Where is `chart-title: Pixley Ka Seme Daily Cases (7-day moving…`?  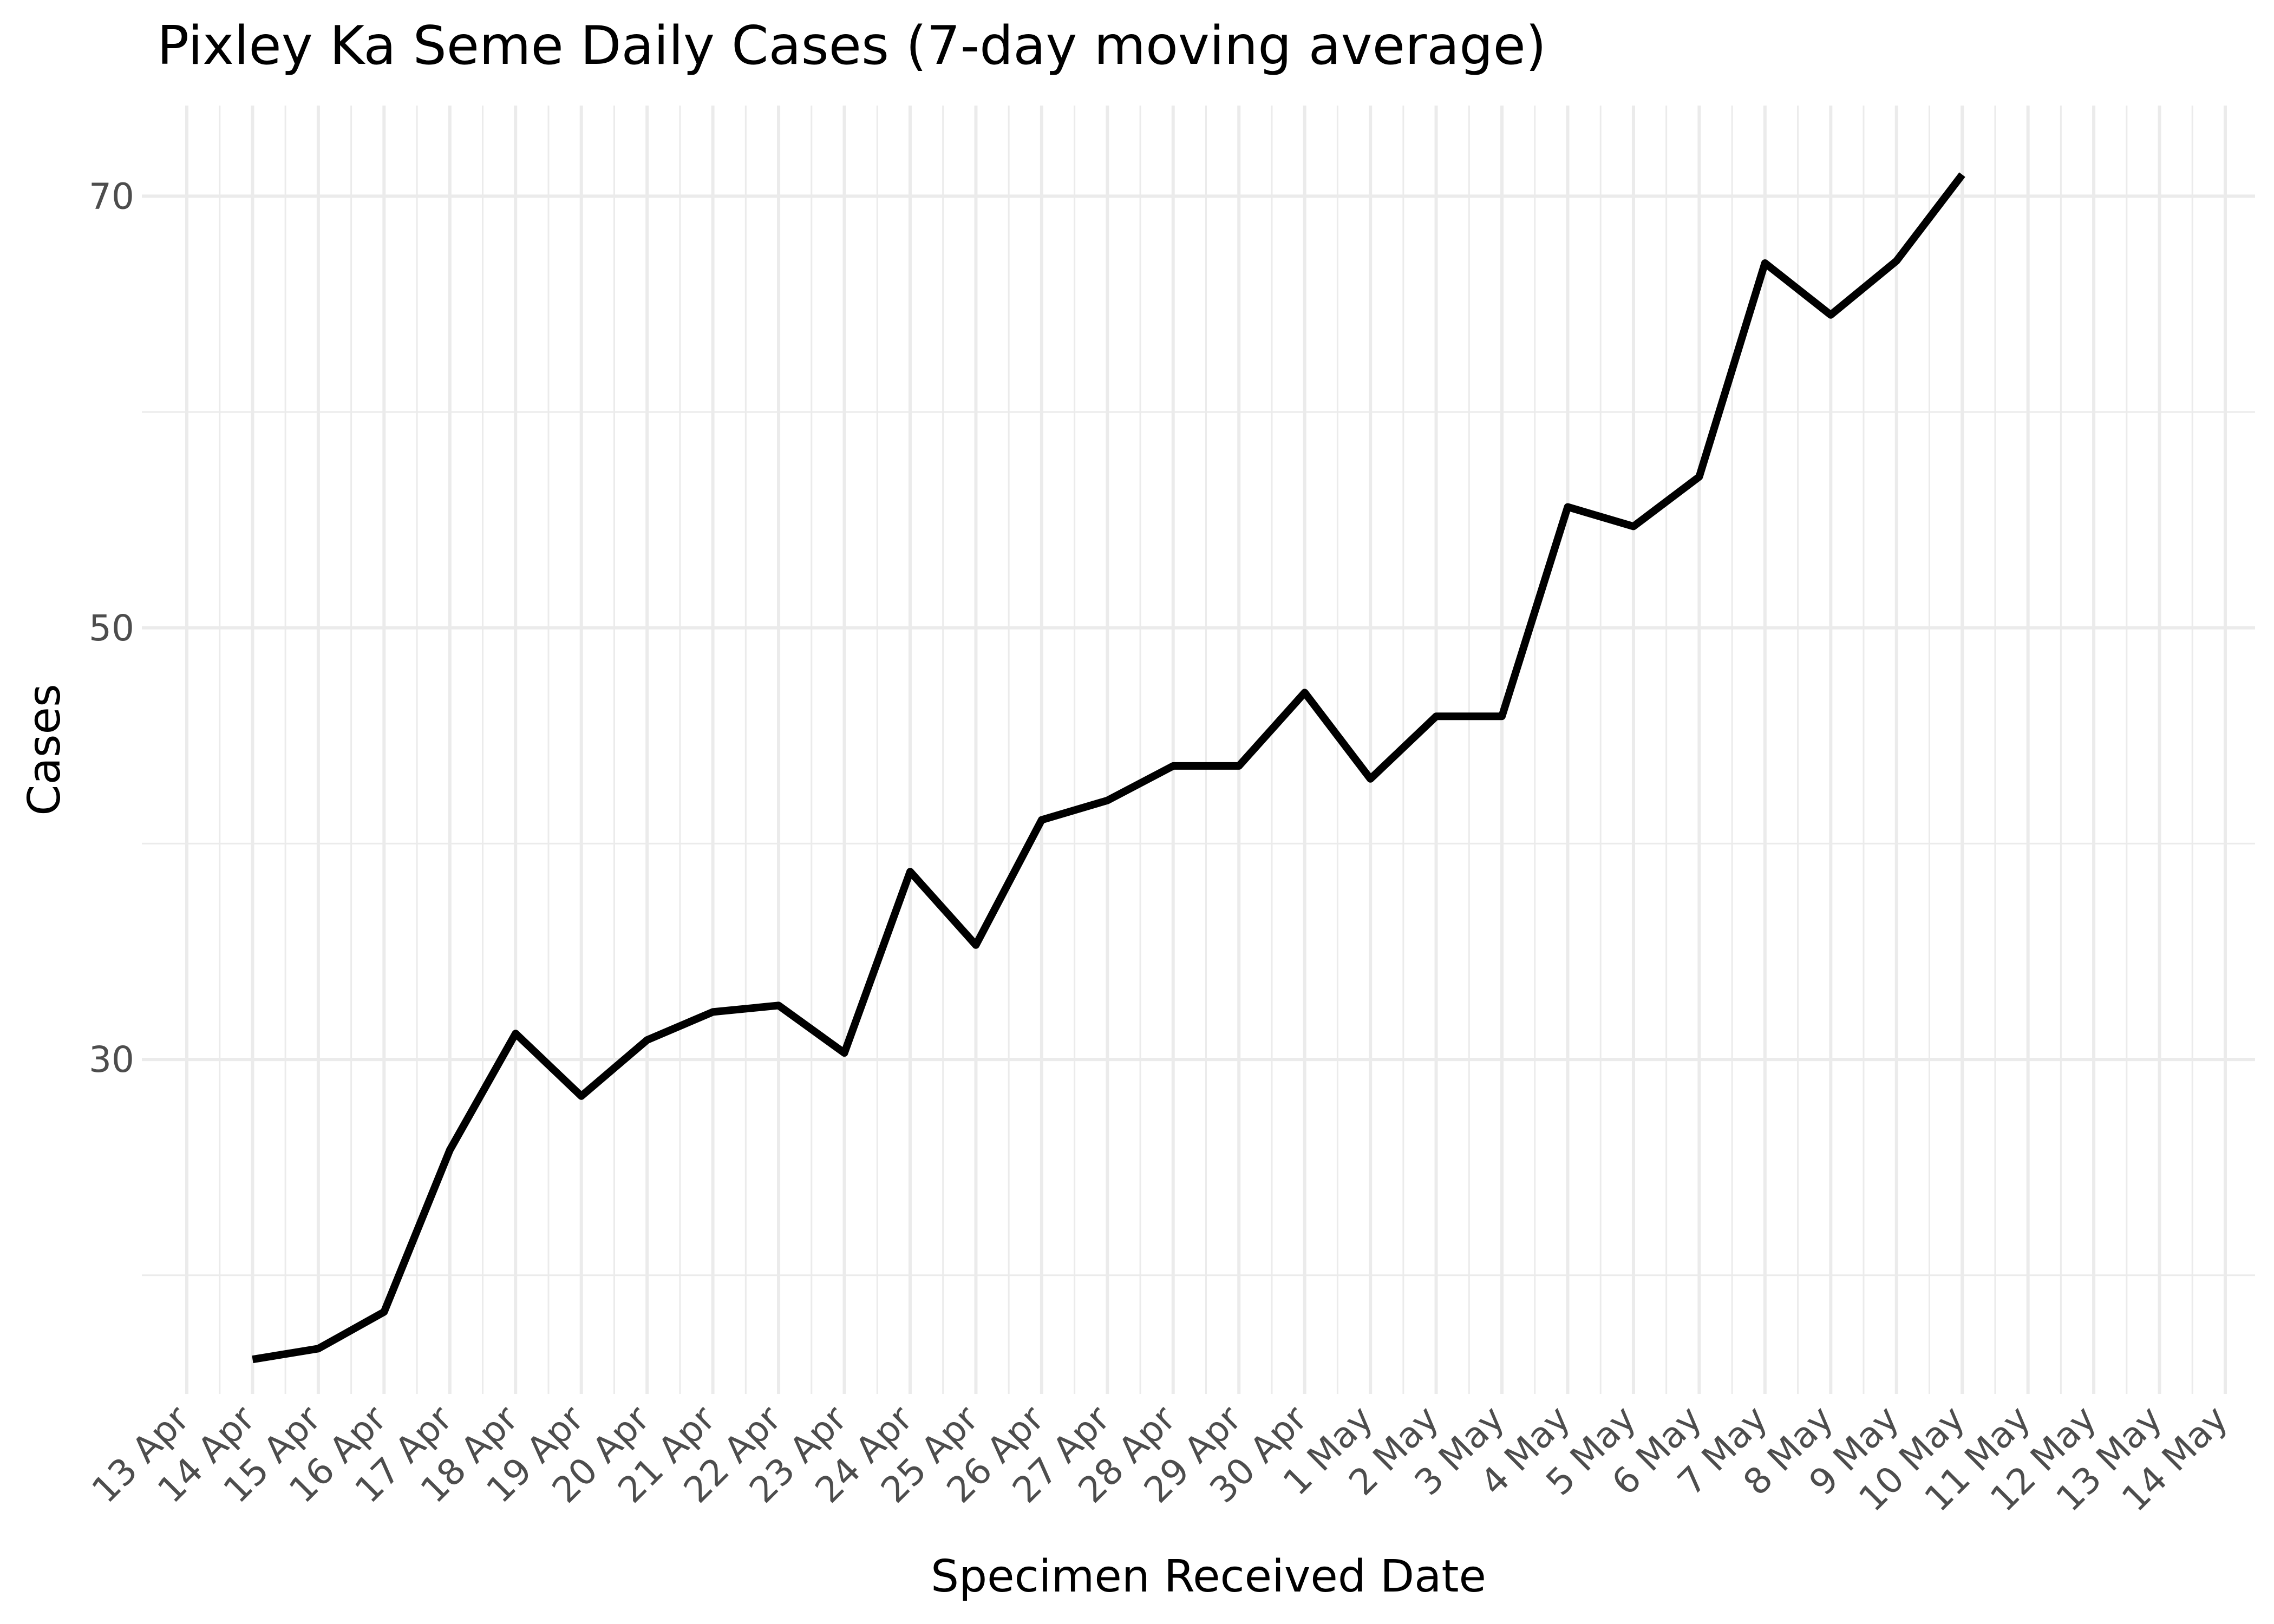 chart-title: Pixley Ka Seme Daily Cases (7-day moving… is located at coordinates (852, 46).